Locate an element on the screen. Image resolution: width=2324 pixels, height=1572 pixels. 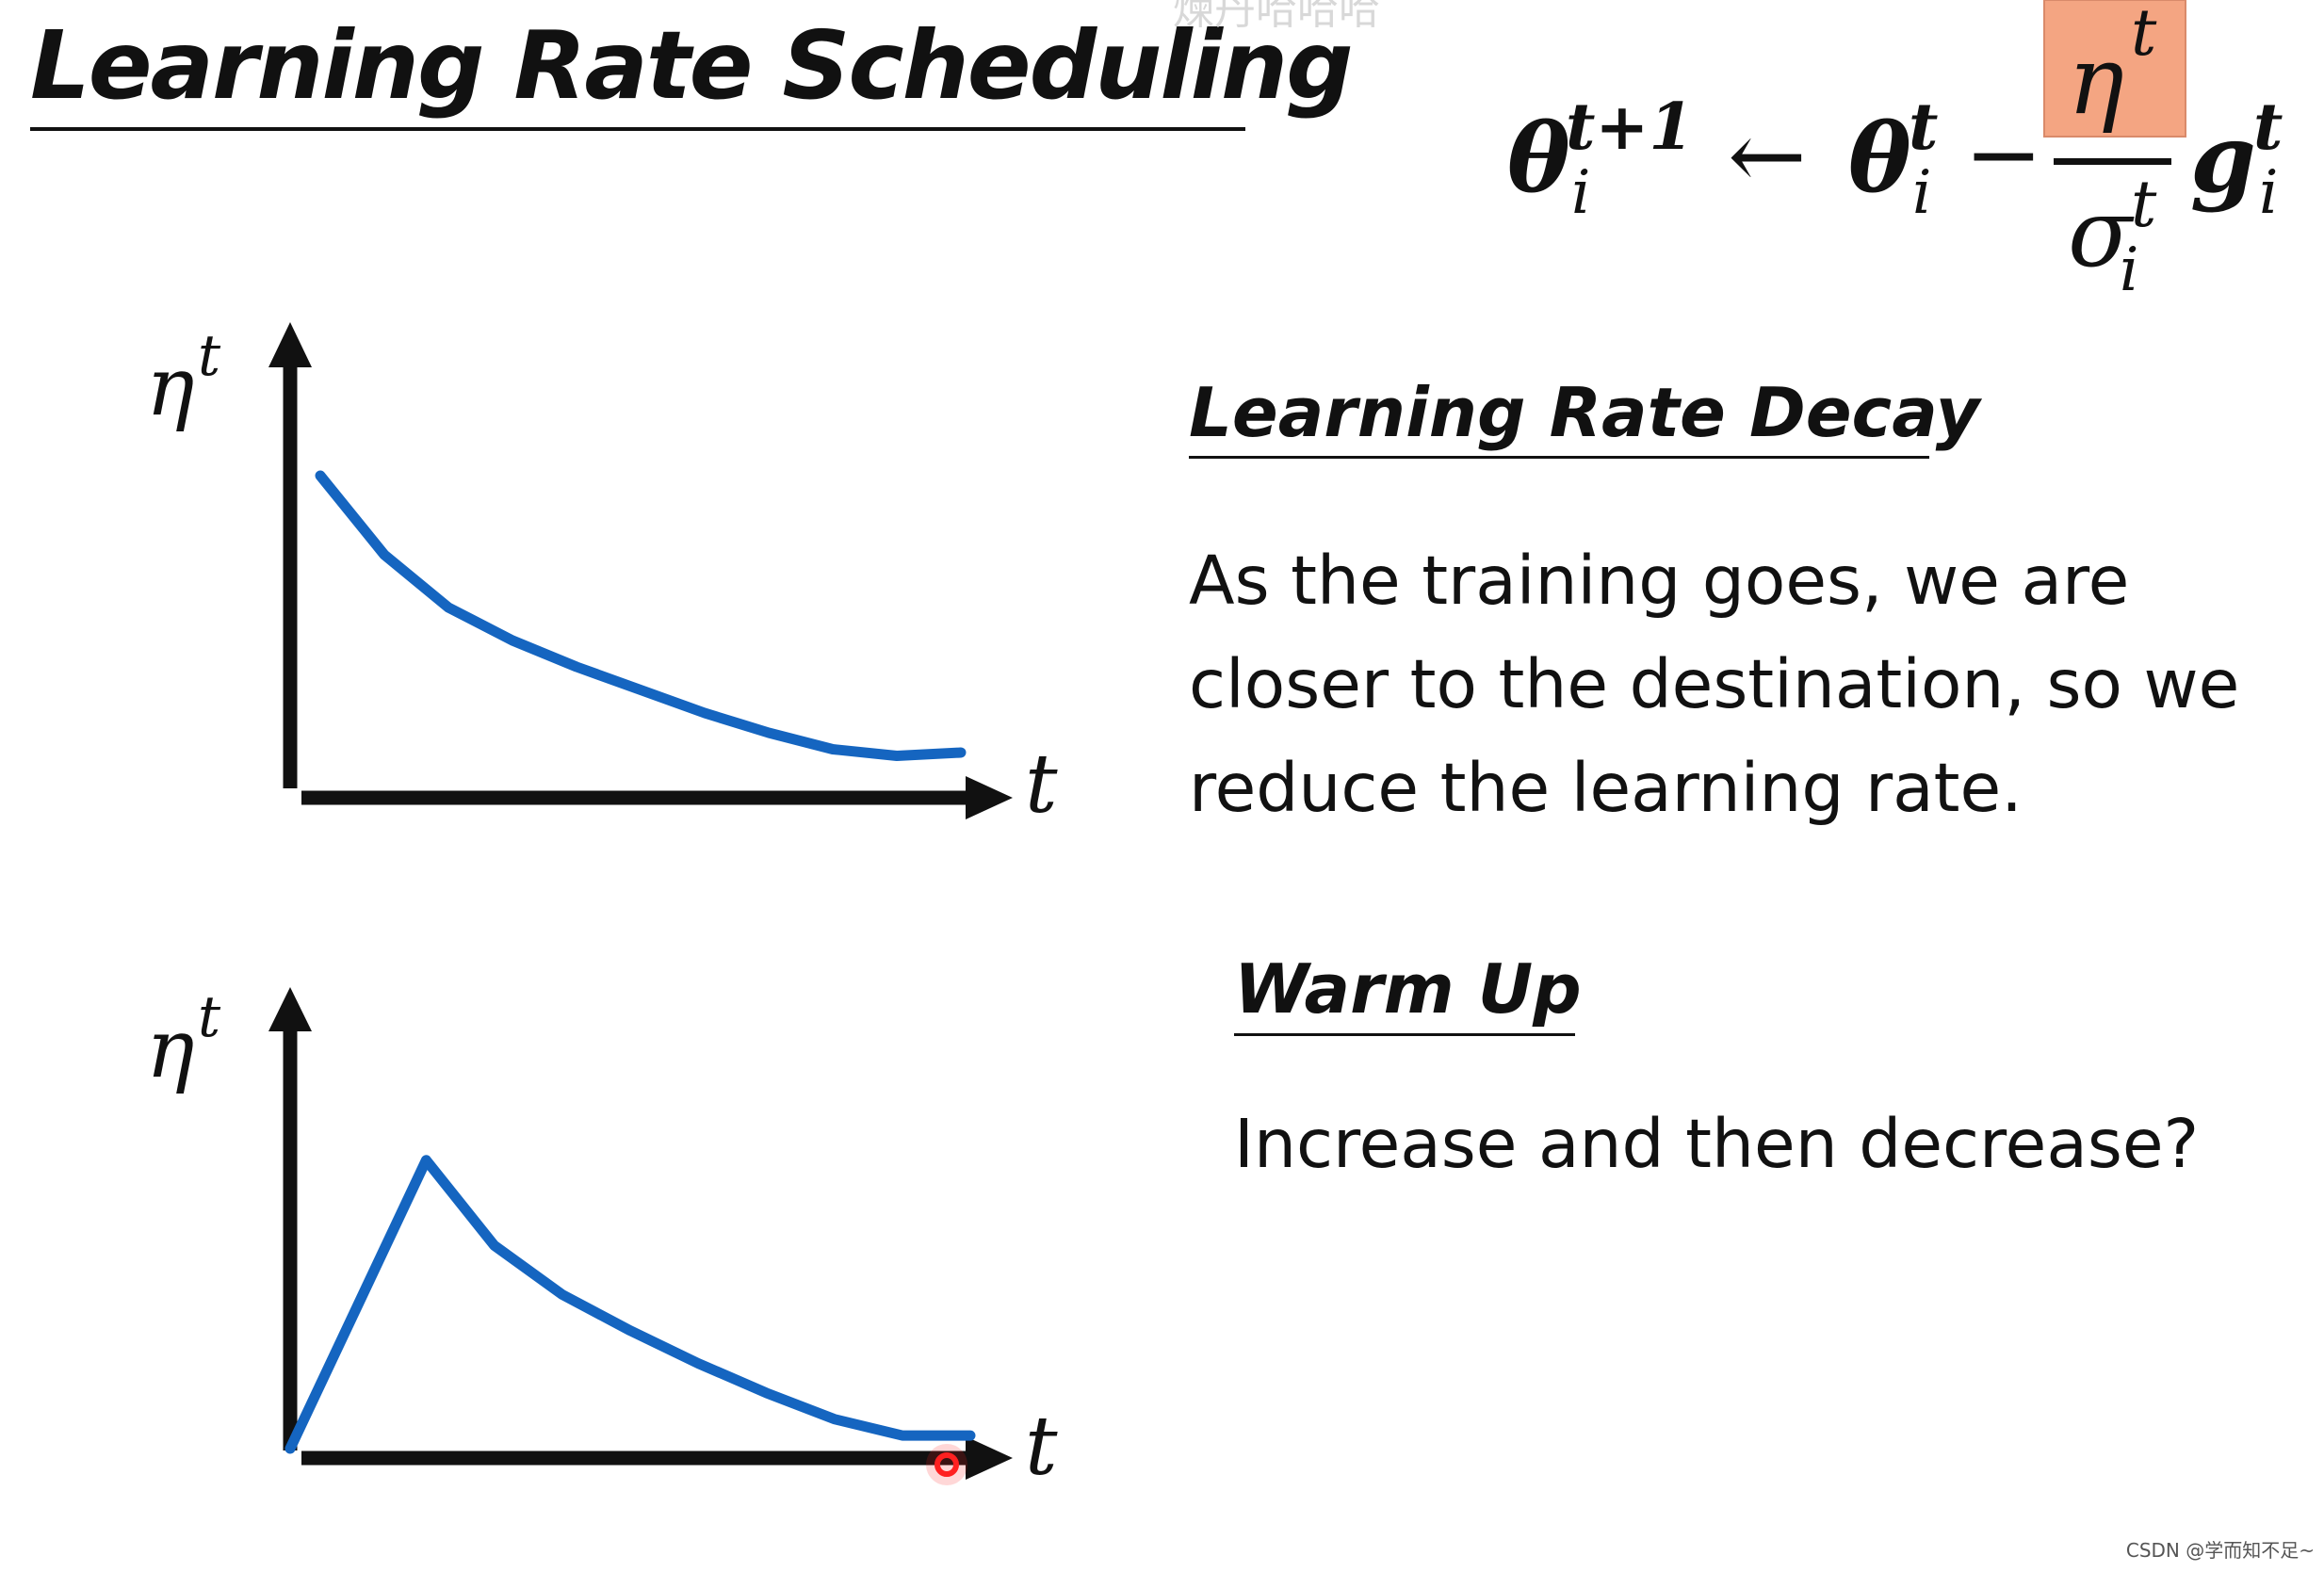
warmup-y-label-sup: t is located at coordinates (209, 1017).